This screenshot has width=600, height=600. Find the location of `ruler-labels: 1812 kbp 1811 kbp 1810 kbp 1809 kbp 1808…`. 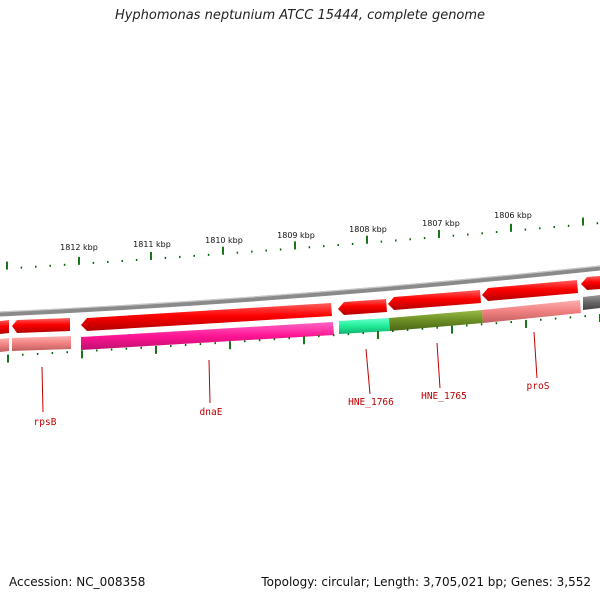

ruler-labels: 1812 kbp 1811 kbp 1810 kbp 1809 kbp 1808… is located at coordinates (296, 231).